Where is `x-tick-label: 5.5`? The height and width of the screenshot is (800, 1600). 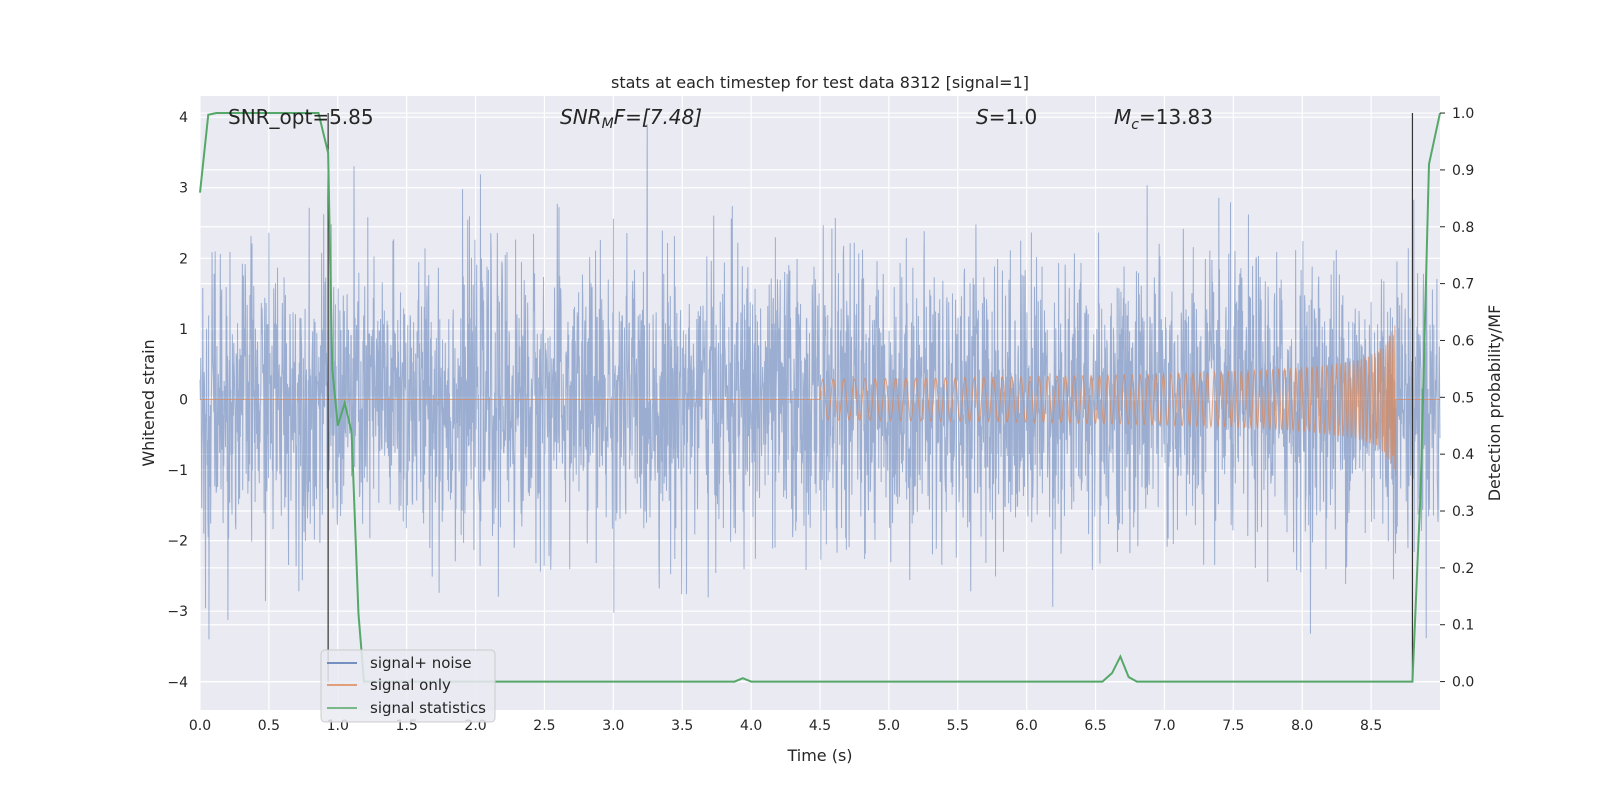 x-tick-label: 5.5 is located at coordinates (958, 726).